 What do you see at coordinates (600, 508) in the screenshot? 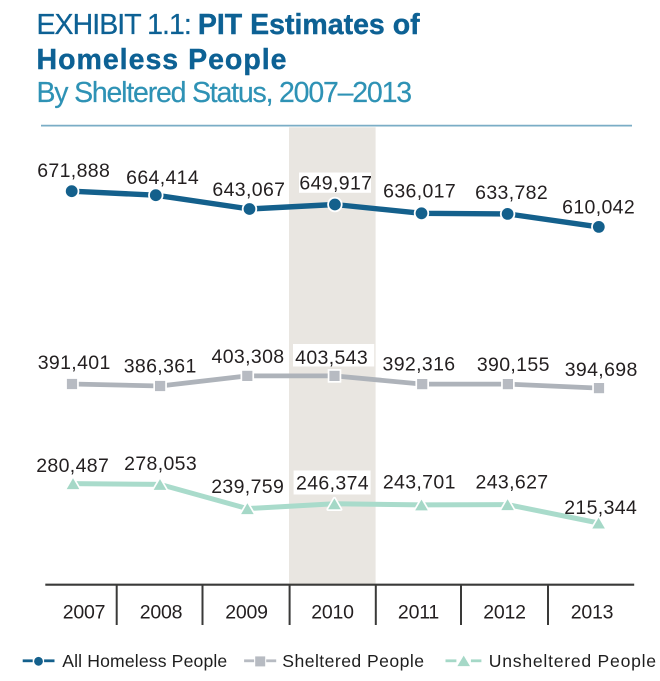
I see `svg-text: 215,344` at bounding box center [600, 508].